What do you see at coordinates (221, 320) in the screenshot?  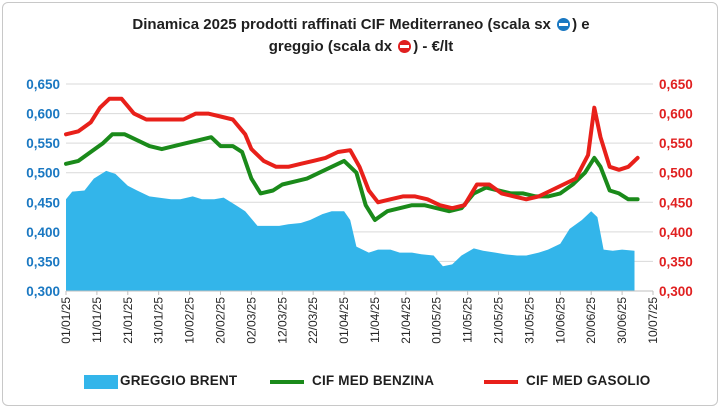 I see `x-tick-label: 20/02/25` at bounding box center [221, 320].